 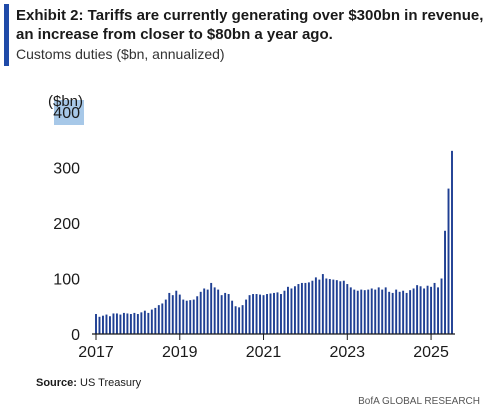 I want to click on y-tick-label: 400, so click(x=66, y=113).